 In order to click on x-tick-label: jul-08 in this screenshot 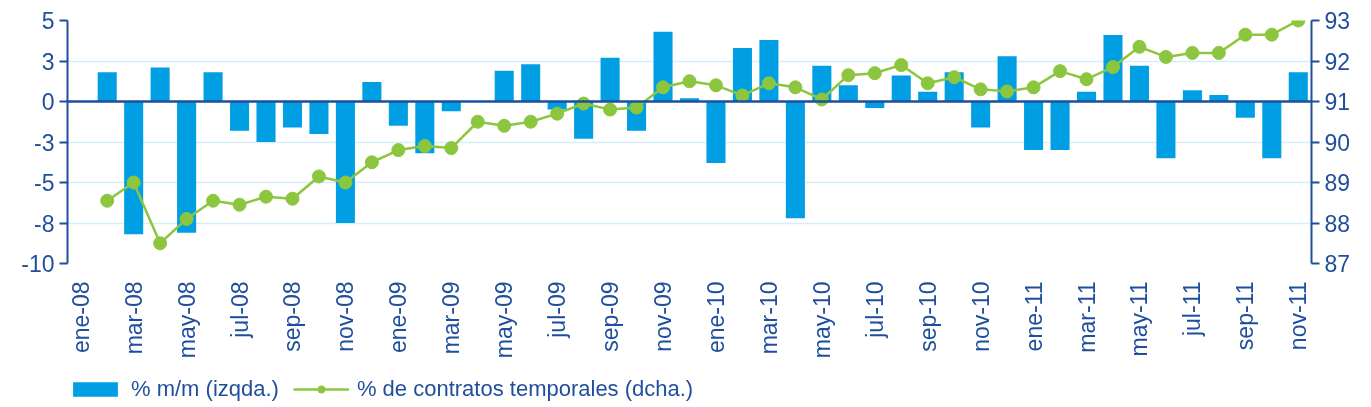, I will do `click(239, 310)`.